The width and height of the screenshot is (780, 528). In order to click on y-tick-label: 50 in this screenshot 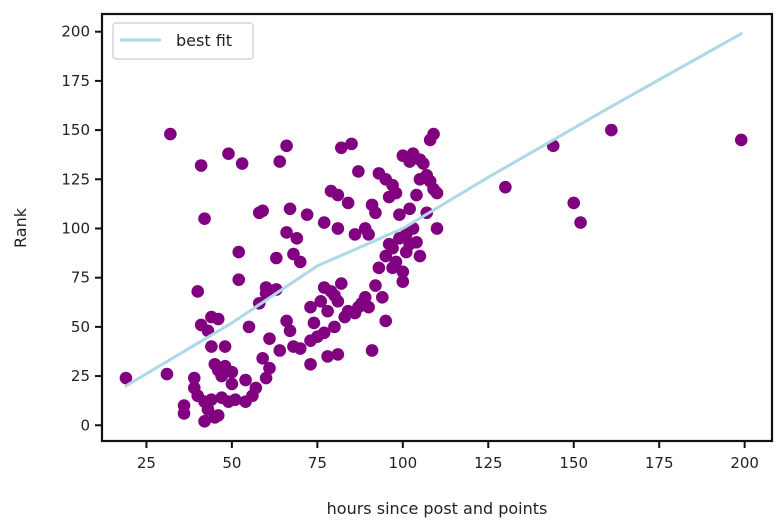, I will do `click(80, 327)`.